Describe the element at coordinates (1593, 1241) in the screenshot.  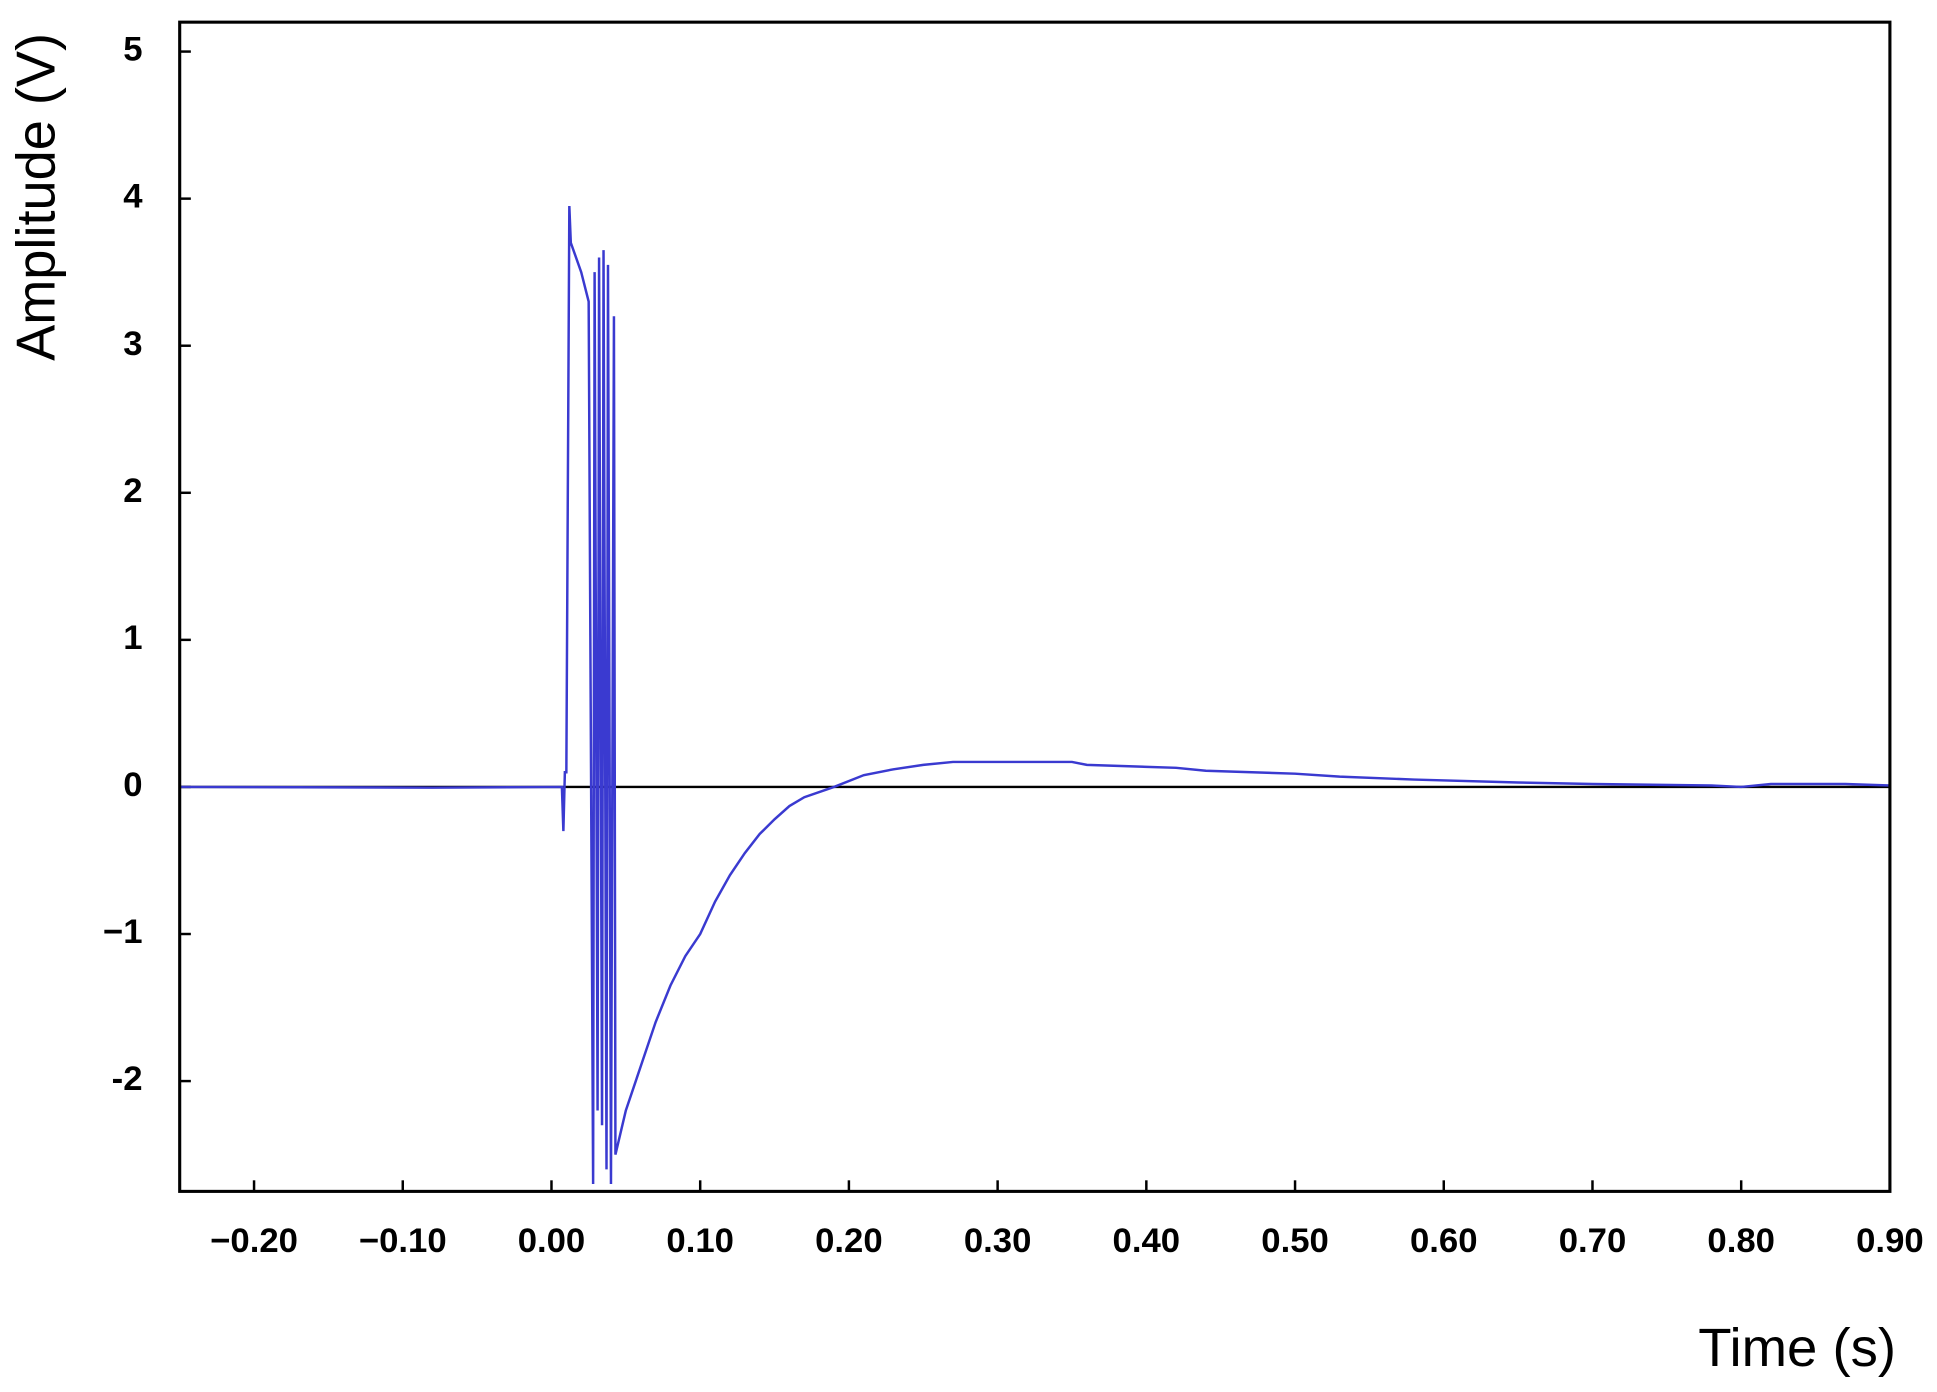
I see `x-tick-label: 0.70` at that location.